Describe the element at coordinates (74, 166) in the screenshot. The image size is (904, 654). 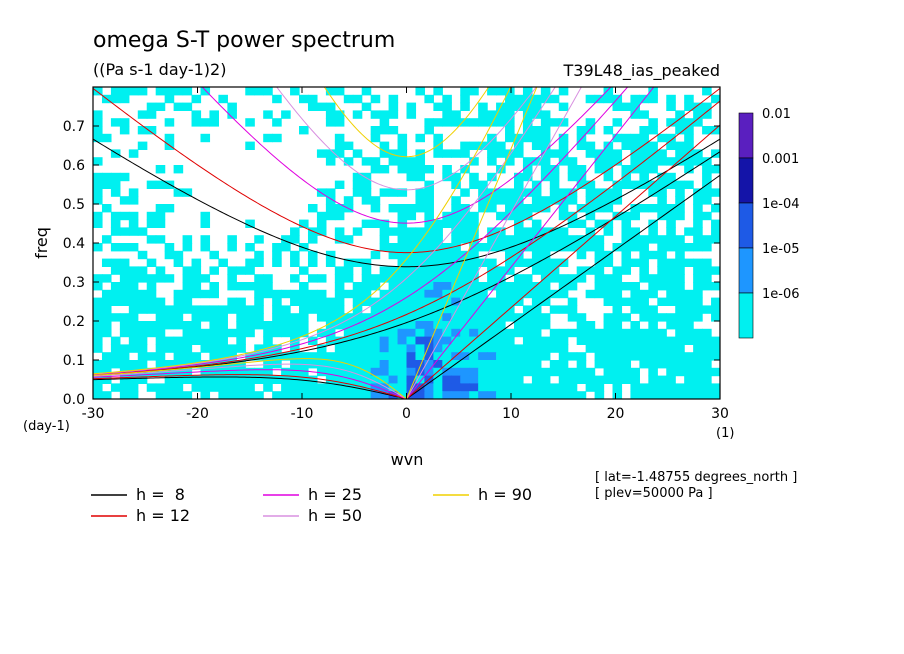
I see `y-tick-label: 0.6` at that location.